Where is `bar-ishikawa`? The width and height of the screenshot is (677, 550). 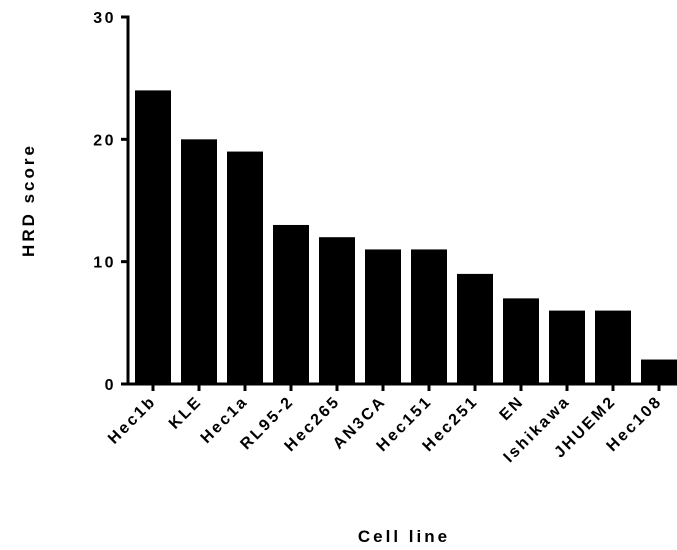
bar-ishikawa is located at coordinates (567, 347).